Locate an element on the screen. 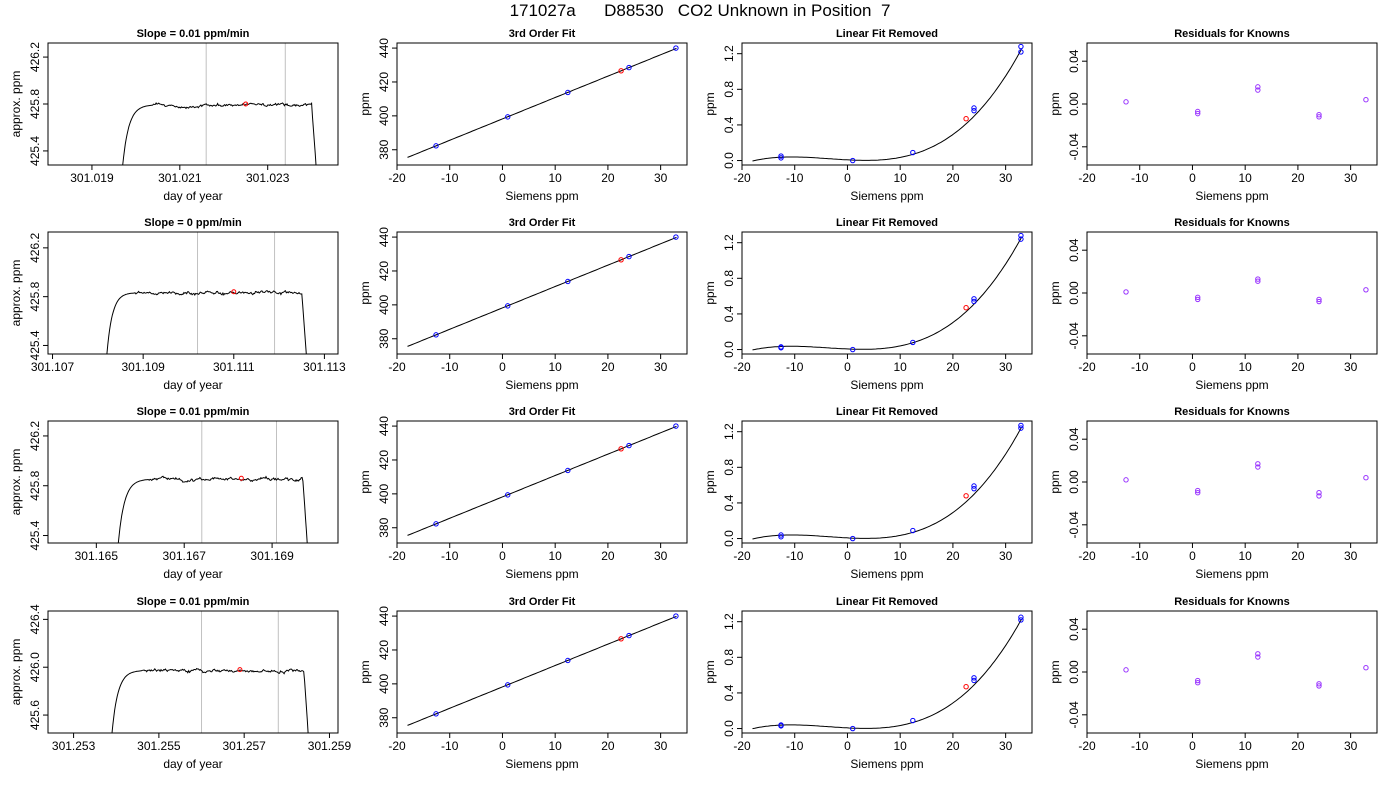 The width and height of the screenshot is (1400, 800). unknown-average-point is located at coordinates (241, 478).